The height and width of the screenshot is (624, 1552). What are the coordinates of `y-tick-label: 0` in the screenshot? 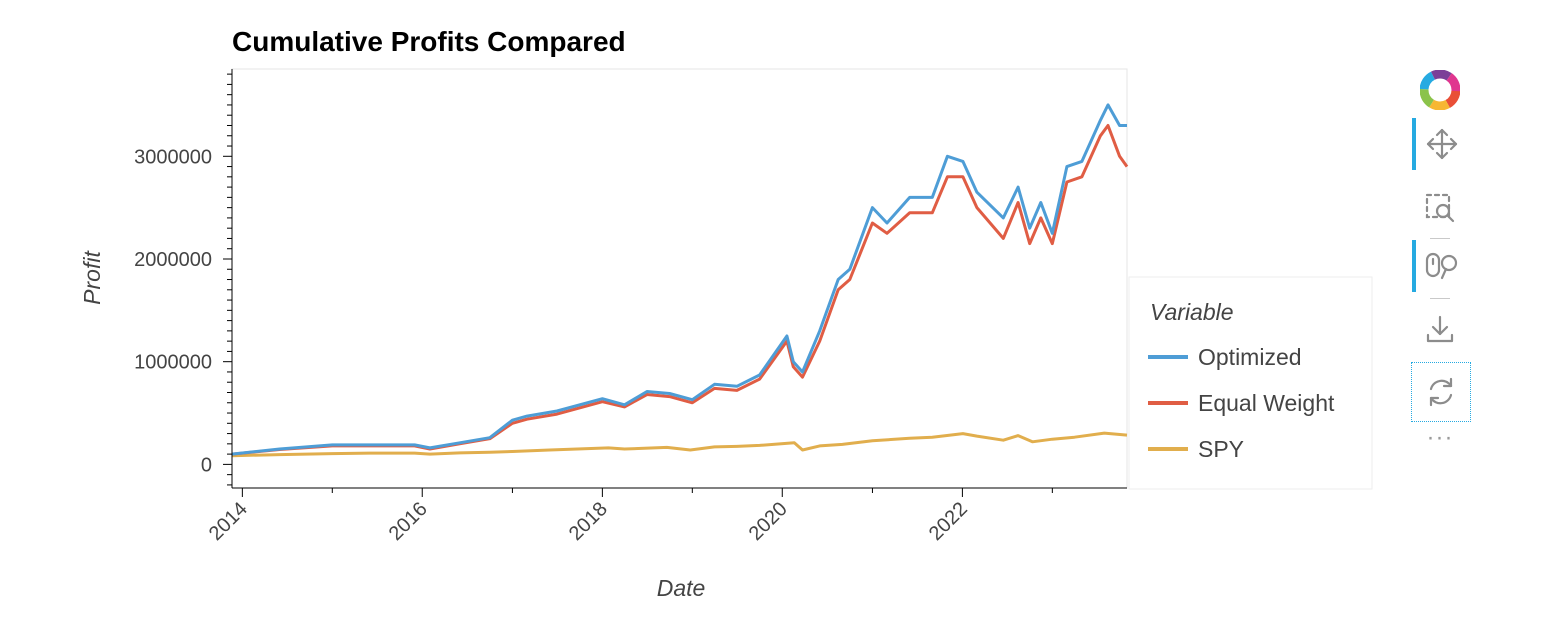 It's located at (206, 465).